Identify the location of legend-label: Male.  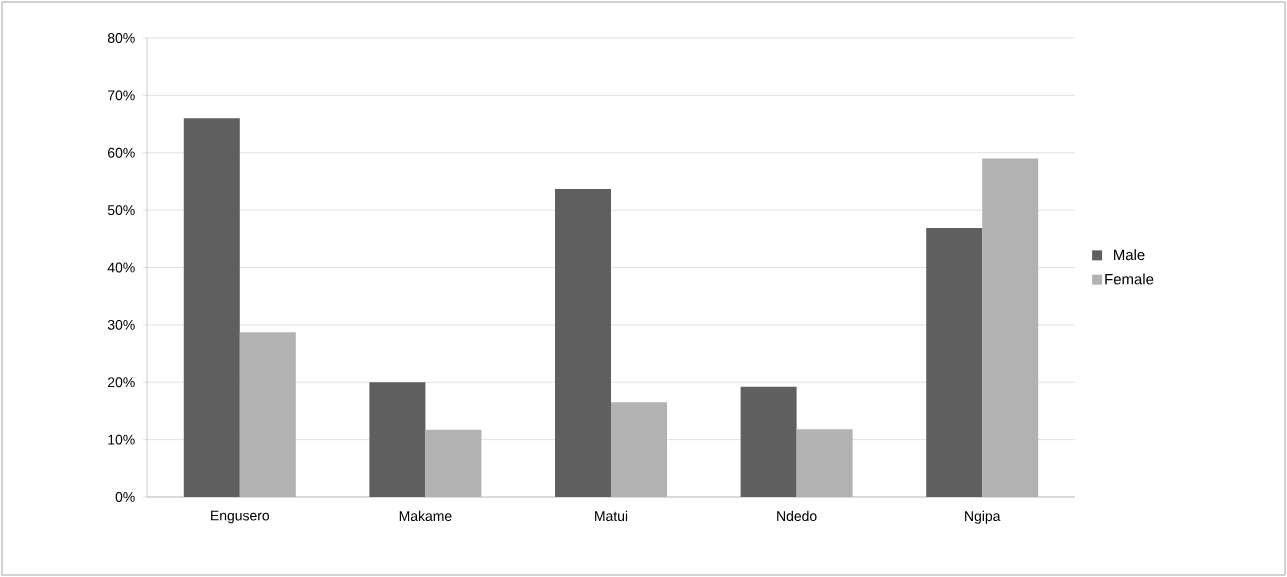
(1129, 255).